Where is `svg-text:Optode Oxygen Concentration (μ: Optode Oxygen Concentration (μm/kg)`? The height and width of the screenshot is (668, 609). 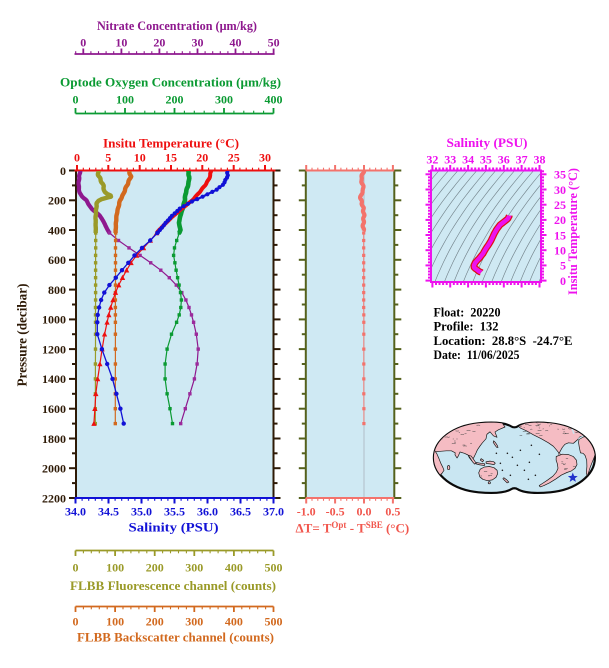 svg-text:Optode Oxygen Concentration (μ: Optode Oxygen Concentration (μm/kg) is located at coordinates (170, 82).